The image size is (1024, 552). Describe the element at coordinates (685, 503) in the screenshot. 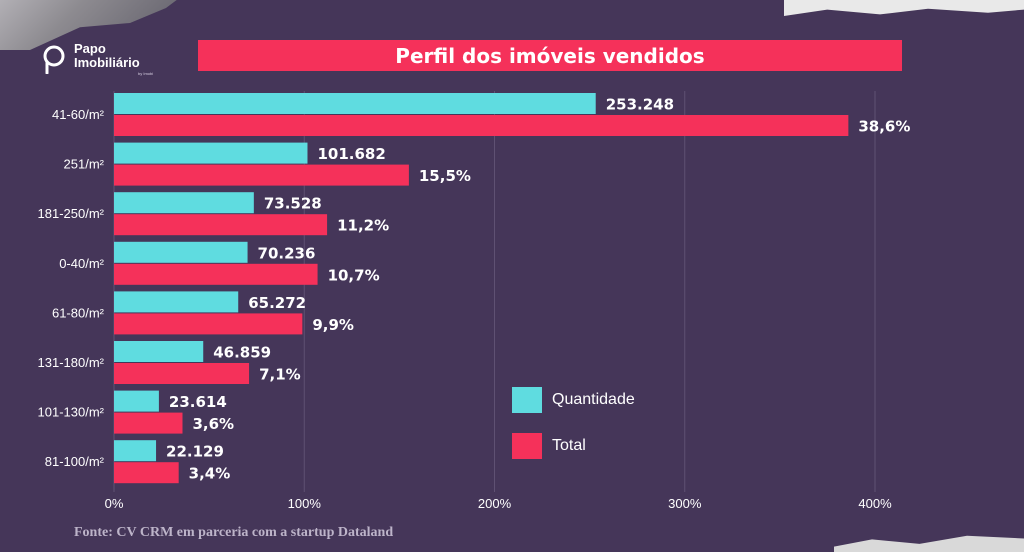

I see `x-tick-label: 300%` at that location.